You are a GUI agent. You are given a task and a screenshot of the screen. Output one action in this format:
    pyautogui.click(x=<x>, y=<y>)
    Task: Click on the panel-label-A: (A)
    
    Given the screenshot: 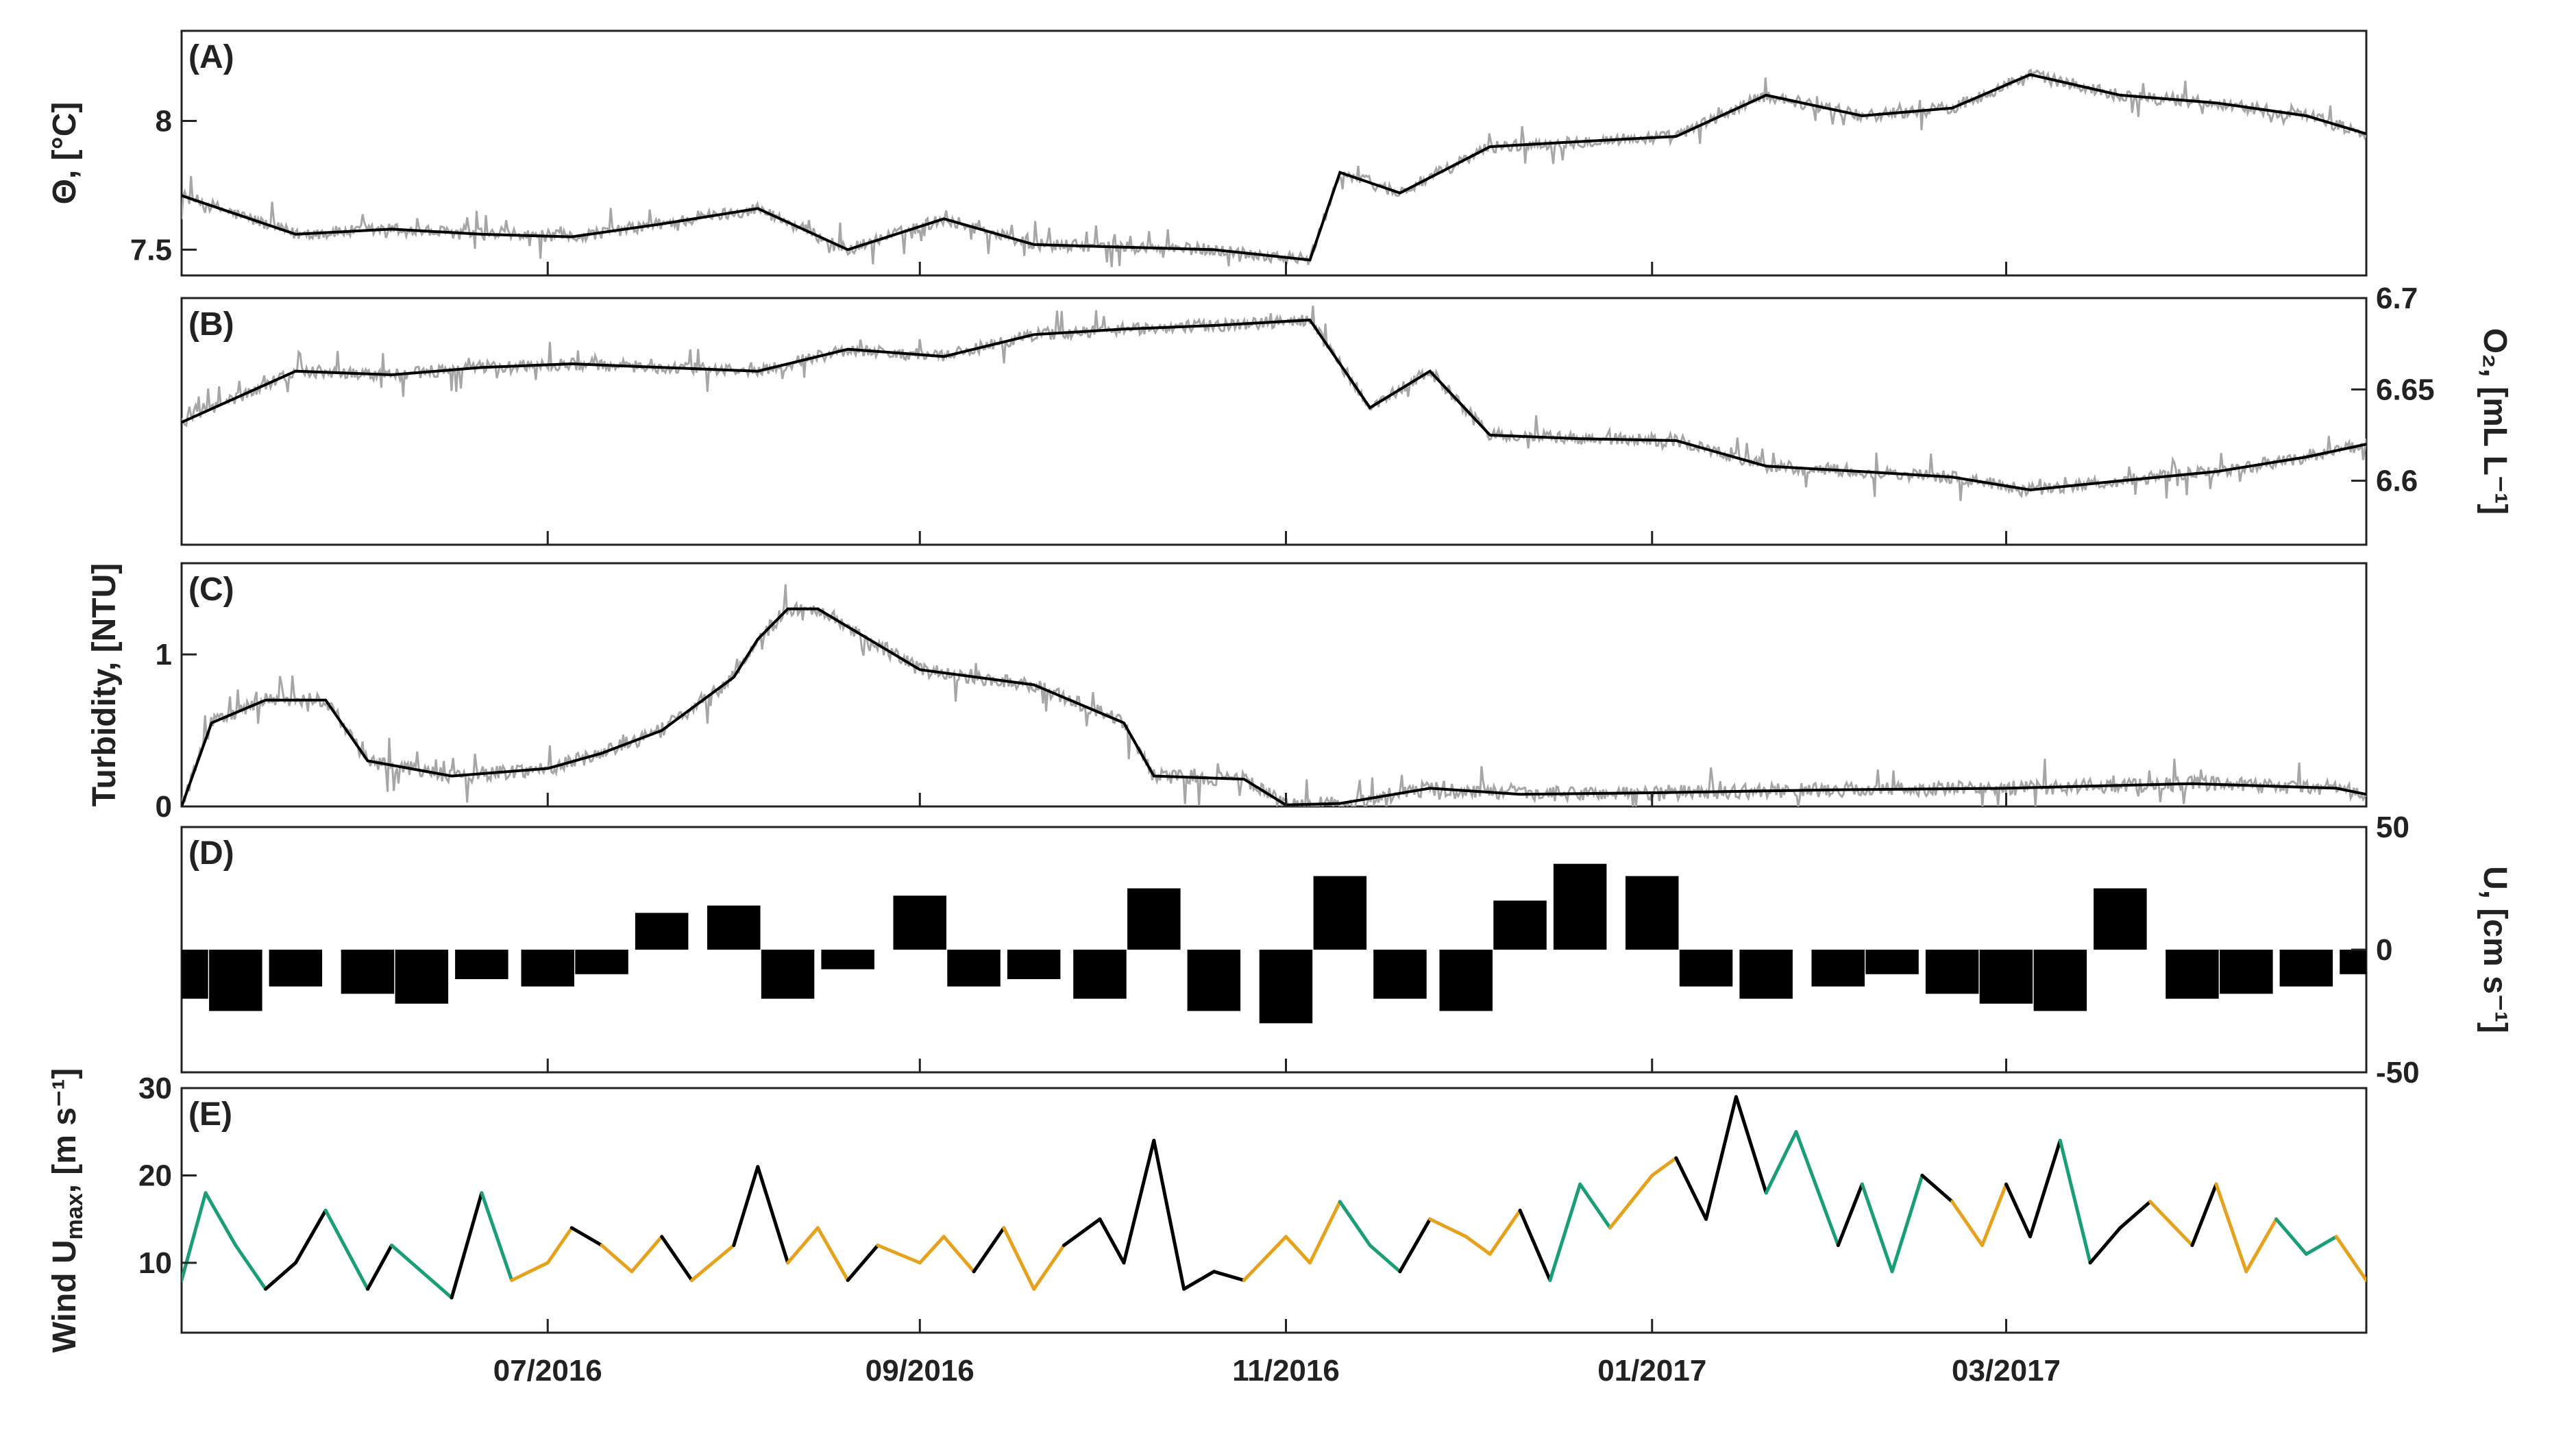 What is the action you would take?
    pyautogui.click(x=211, y=57)
    